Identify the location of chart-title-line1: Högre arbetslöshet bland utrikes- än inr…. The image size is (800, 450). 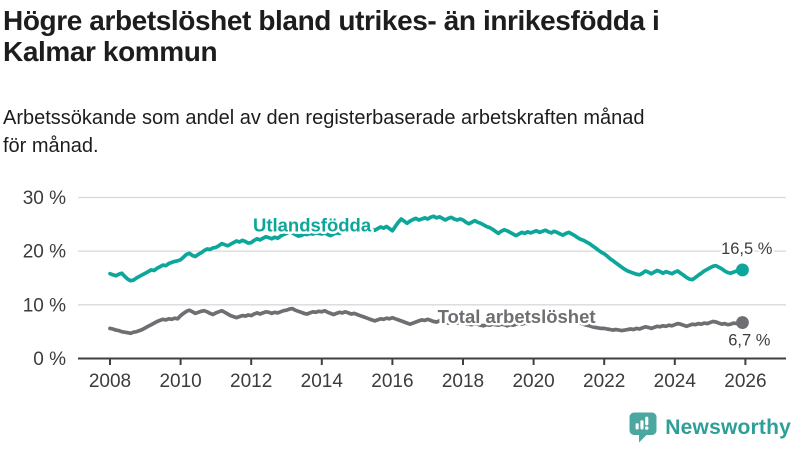
(331, 20).